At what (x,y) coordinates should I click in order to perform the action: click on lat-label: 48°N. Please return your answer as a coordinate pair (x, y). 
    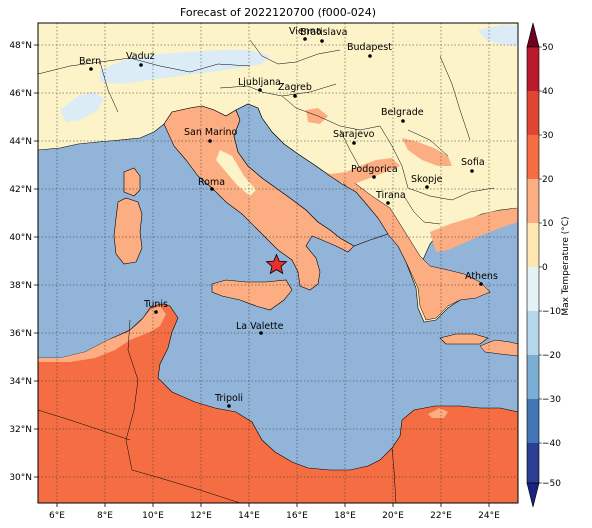
    Looking at the image, I should click on (20, 46).